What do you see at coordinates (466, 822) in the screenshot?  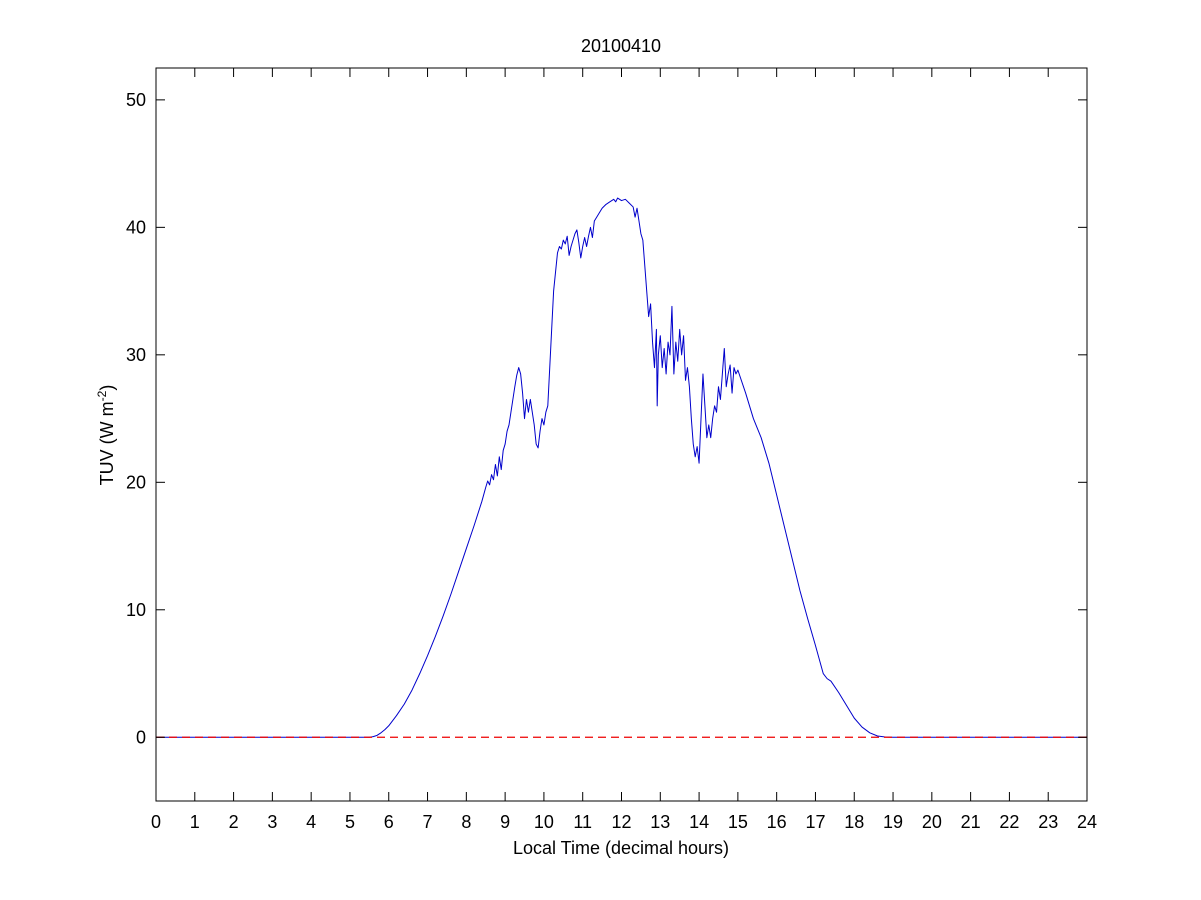 I see `x-tick-label: 8` at bounding box center [466, 822].